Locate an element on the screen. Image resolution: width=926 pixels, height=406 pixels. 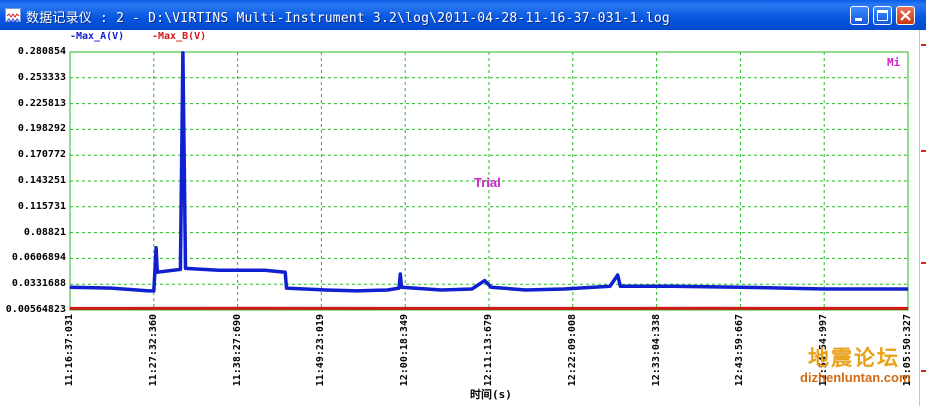
minimize-button is located at coordinates (859, 15).